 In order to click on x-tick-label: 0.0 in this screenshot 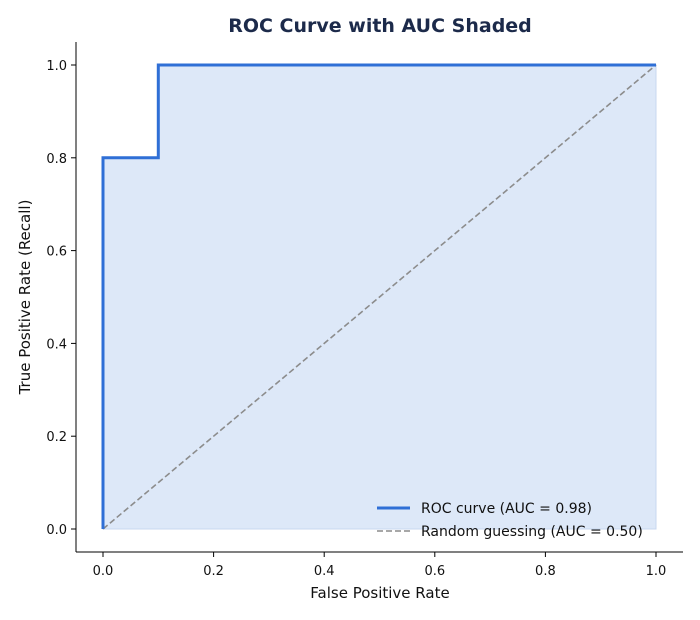, I will do `click(103, 571)`.